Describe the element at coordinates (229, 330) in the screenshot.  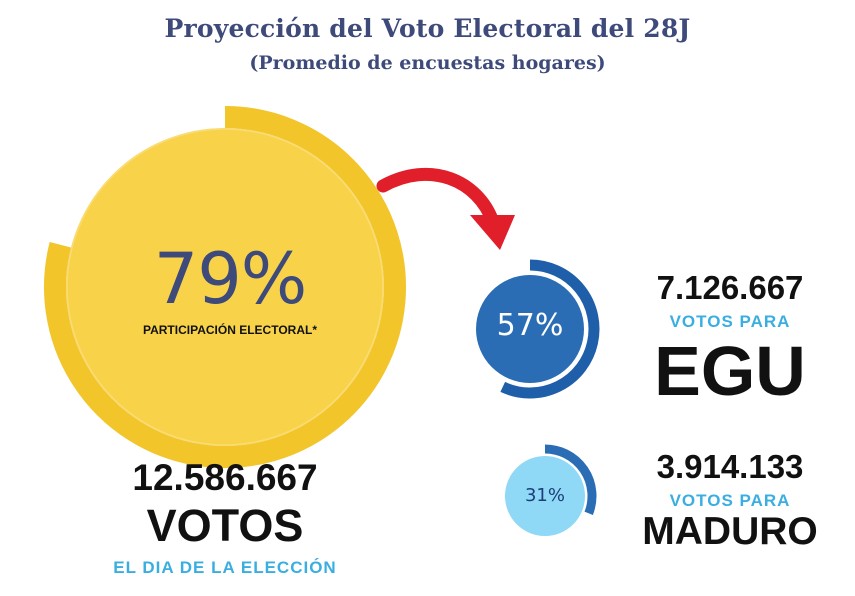
I see `participation-label: PARTICIPACIÓN ELECTORAL*` at that location.